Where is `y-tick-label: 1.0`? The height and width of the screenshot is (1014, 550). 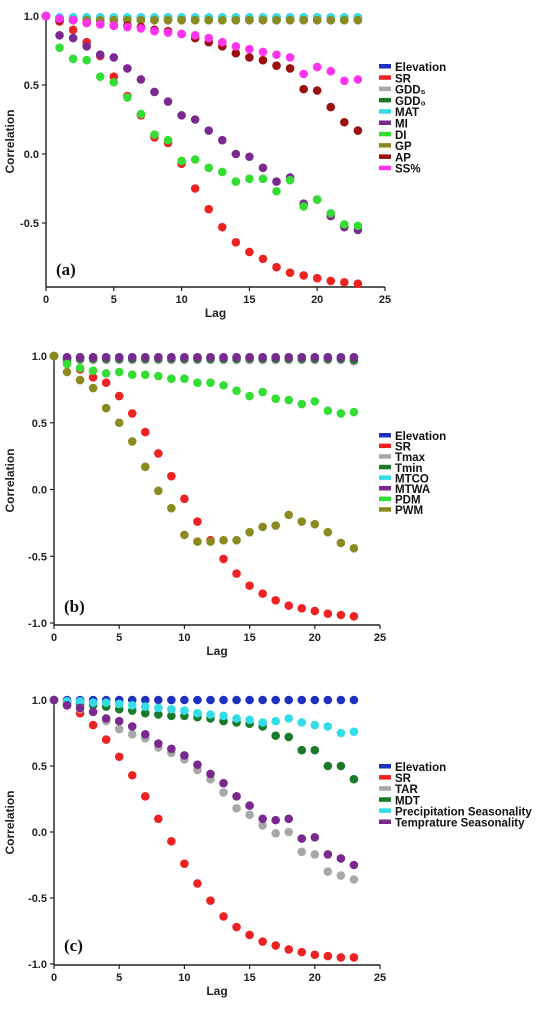
y-tick-label: 1.0 is located at coordinates (39, 701).